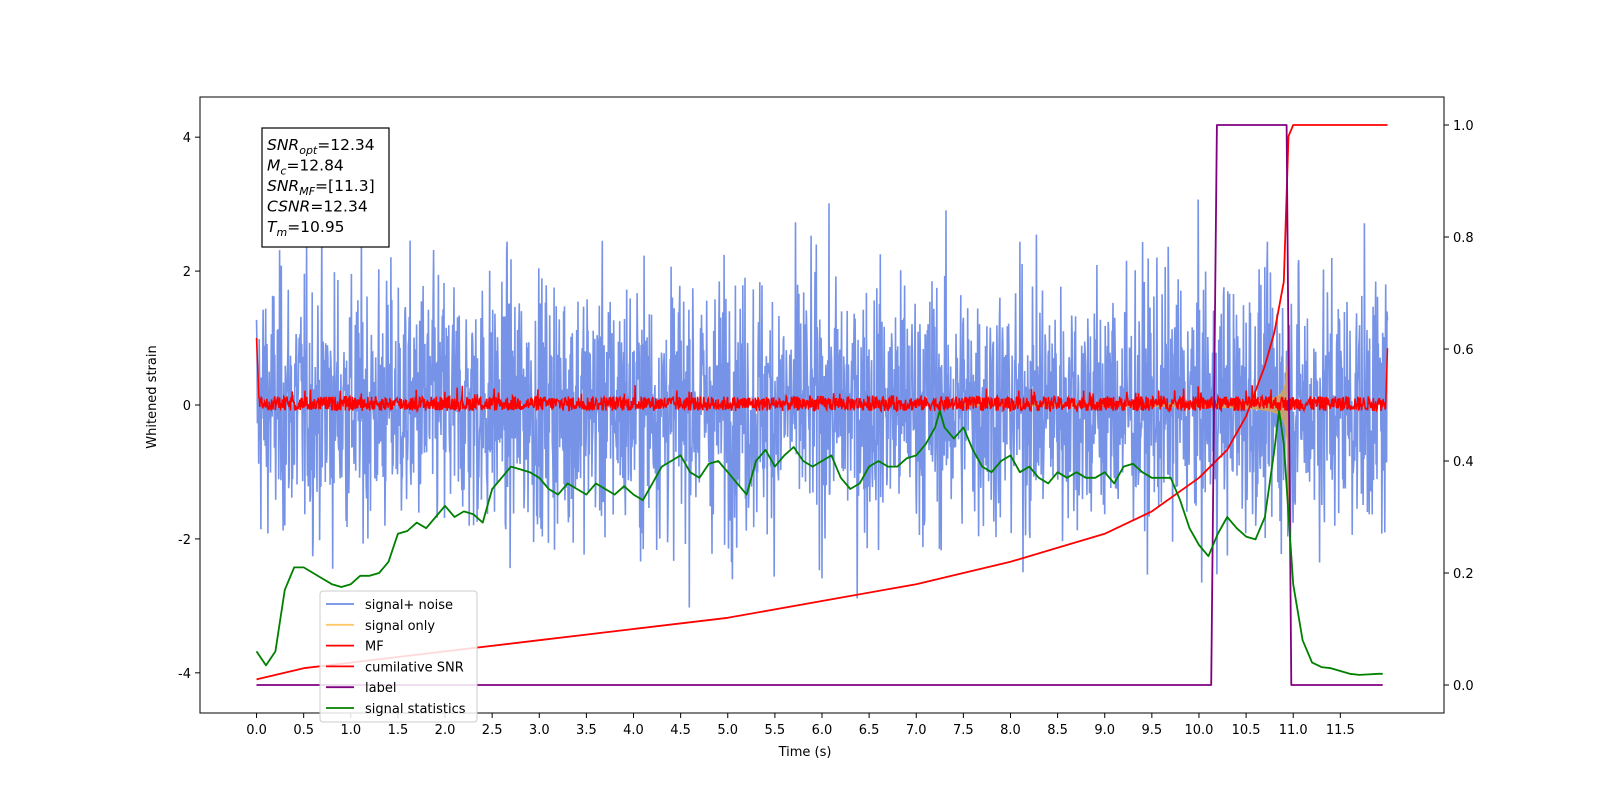  Describe the element at coordinates (775, 730) in the screenshot. I see `x-tick-label: 5.5` at that location.